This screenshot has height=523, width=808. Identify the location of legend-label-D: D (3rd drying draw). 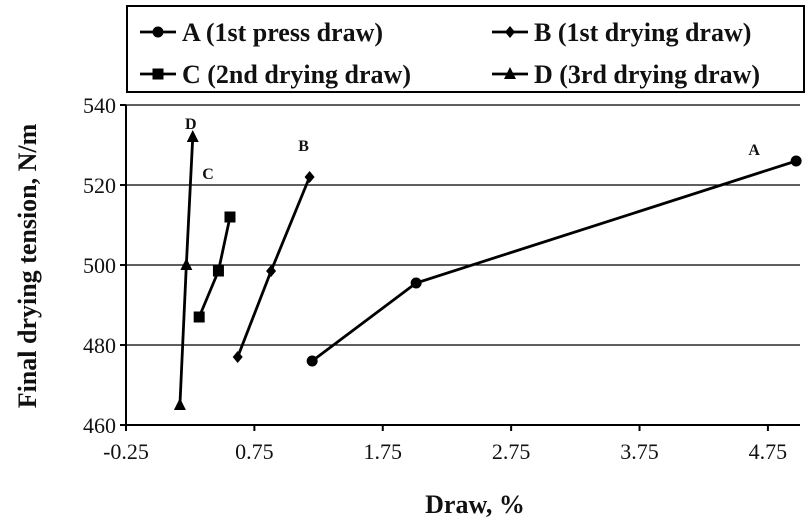
(647, 74).